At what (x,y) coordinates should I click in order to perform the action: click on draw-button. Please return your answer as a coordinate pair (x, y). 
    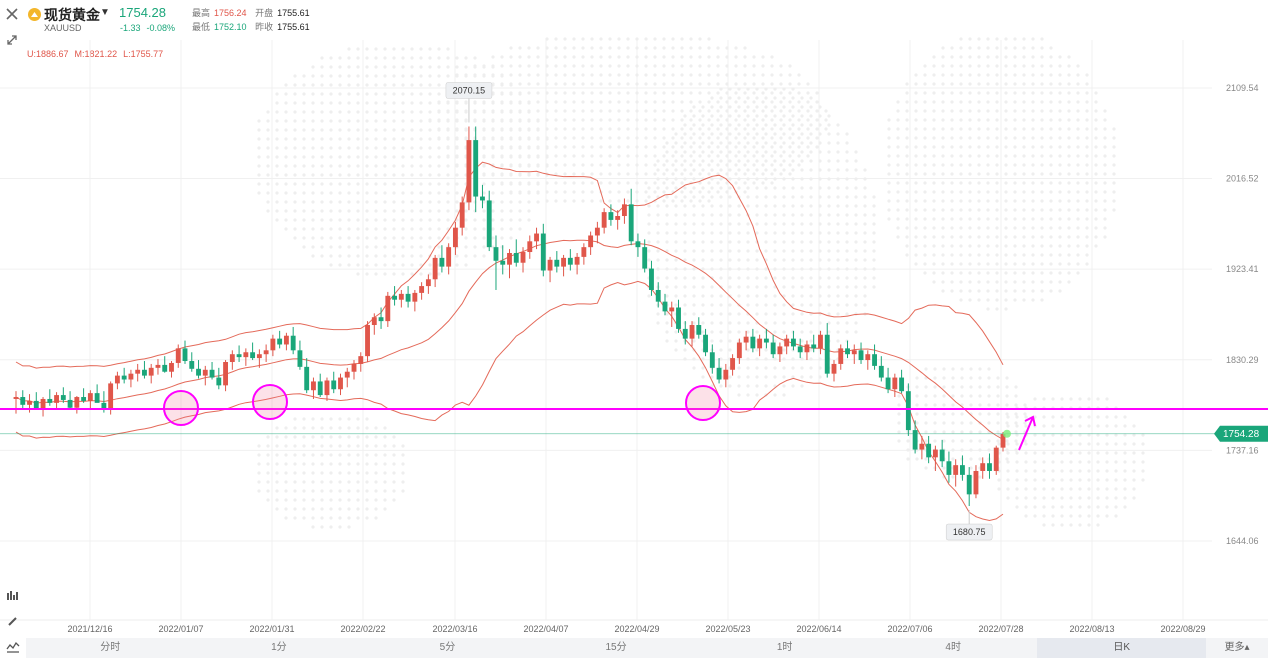
    Looking at the image, I should click on (13, 621).